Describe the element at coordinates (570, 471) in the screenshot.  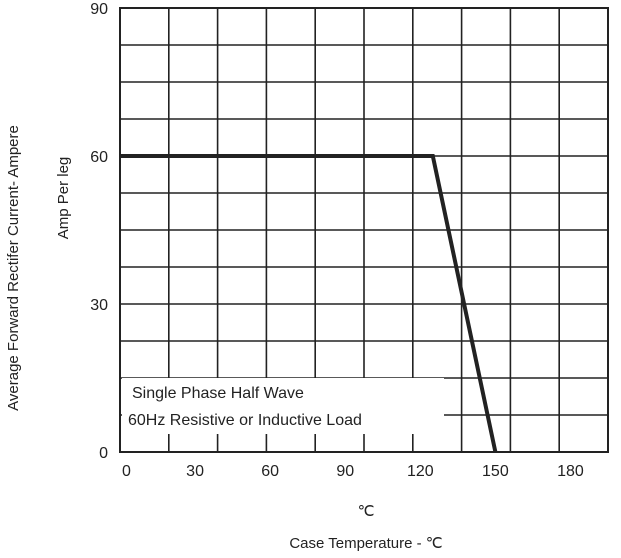
I see `x-tick-label: 180` at that location.